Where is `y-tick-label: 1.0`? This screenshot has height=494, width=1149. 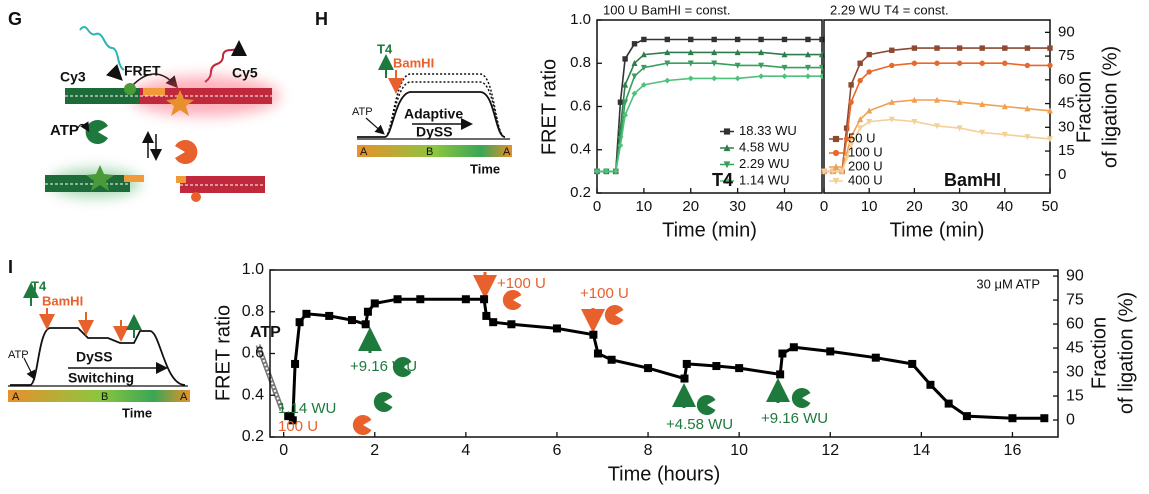 y-tick-label: 1.0 is located at coordinates (580, 19).